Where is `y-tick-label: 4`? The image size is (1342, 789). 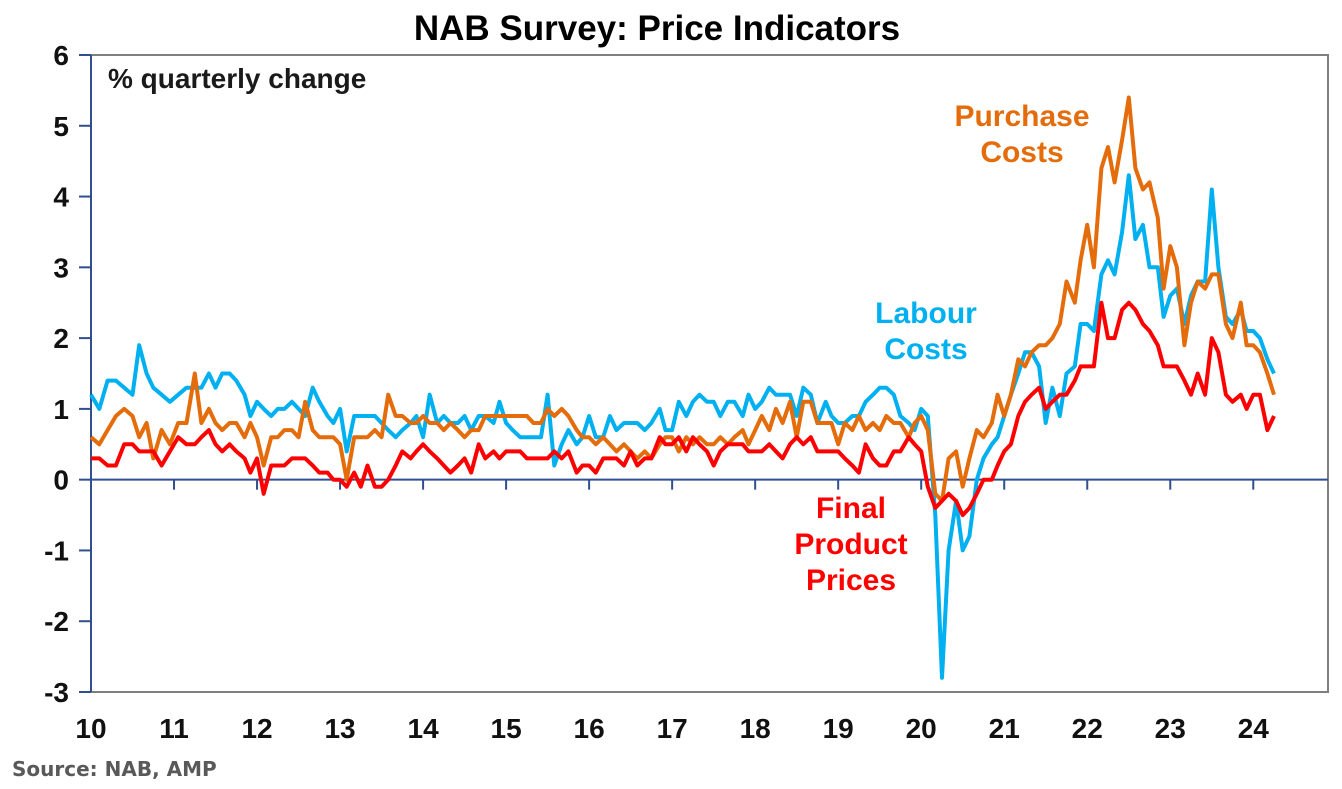
y-tick-label: 4 is located at coordinates (61, 197).